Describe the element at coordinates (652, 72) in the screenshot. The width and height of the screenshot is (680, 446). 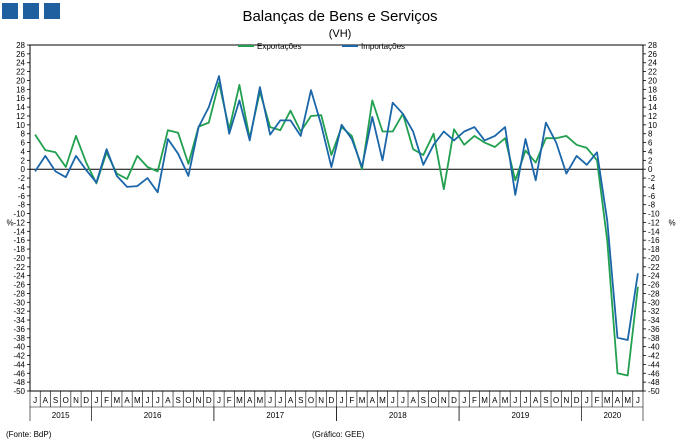
I see `y-tick-label-right: 22` at that location.